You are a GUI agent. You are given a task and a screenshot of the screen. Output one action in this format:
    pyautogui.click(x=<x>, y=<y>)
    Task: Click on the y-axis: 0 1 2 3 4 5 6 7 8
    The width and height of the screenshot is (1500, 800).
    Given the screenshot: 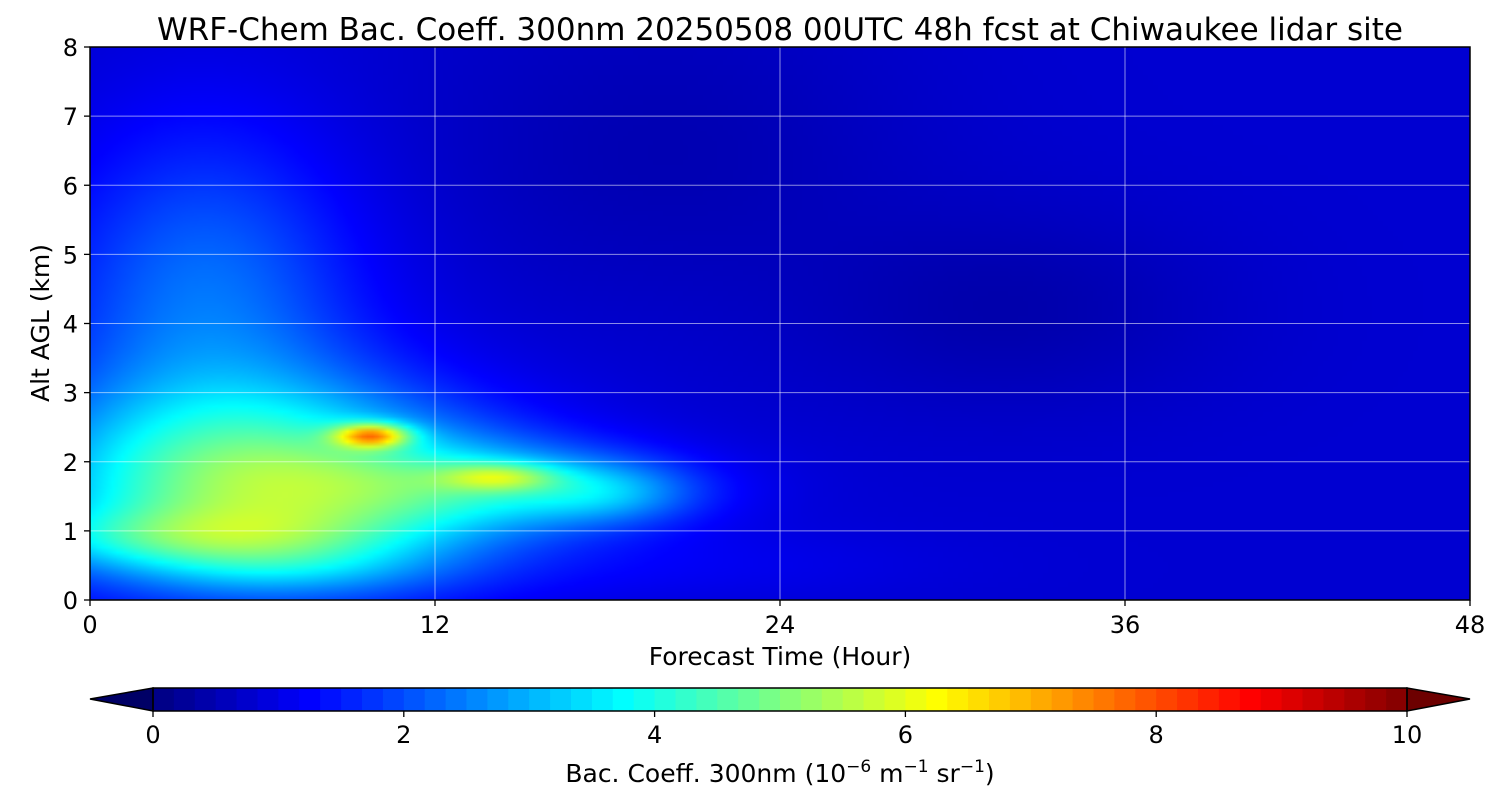 What is the action you would take?
    pyautogui.click(x=76, y=324)
    